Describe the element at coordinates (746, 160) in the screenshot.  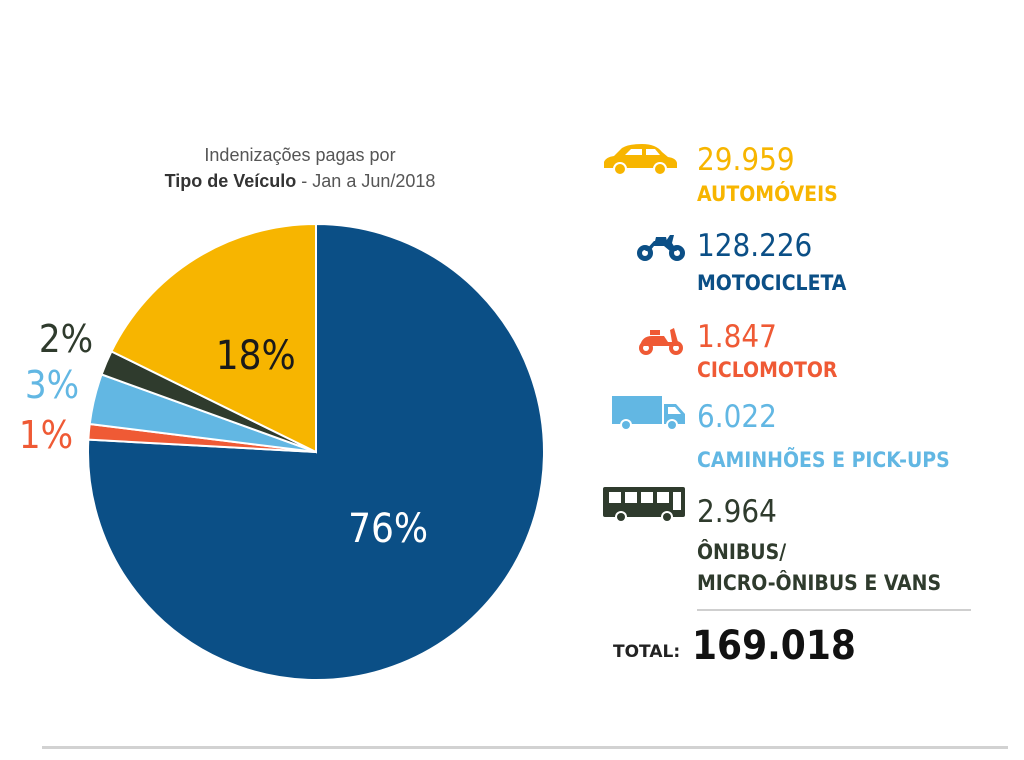
I see `legend-value-automoveis: 29.959` at that location.